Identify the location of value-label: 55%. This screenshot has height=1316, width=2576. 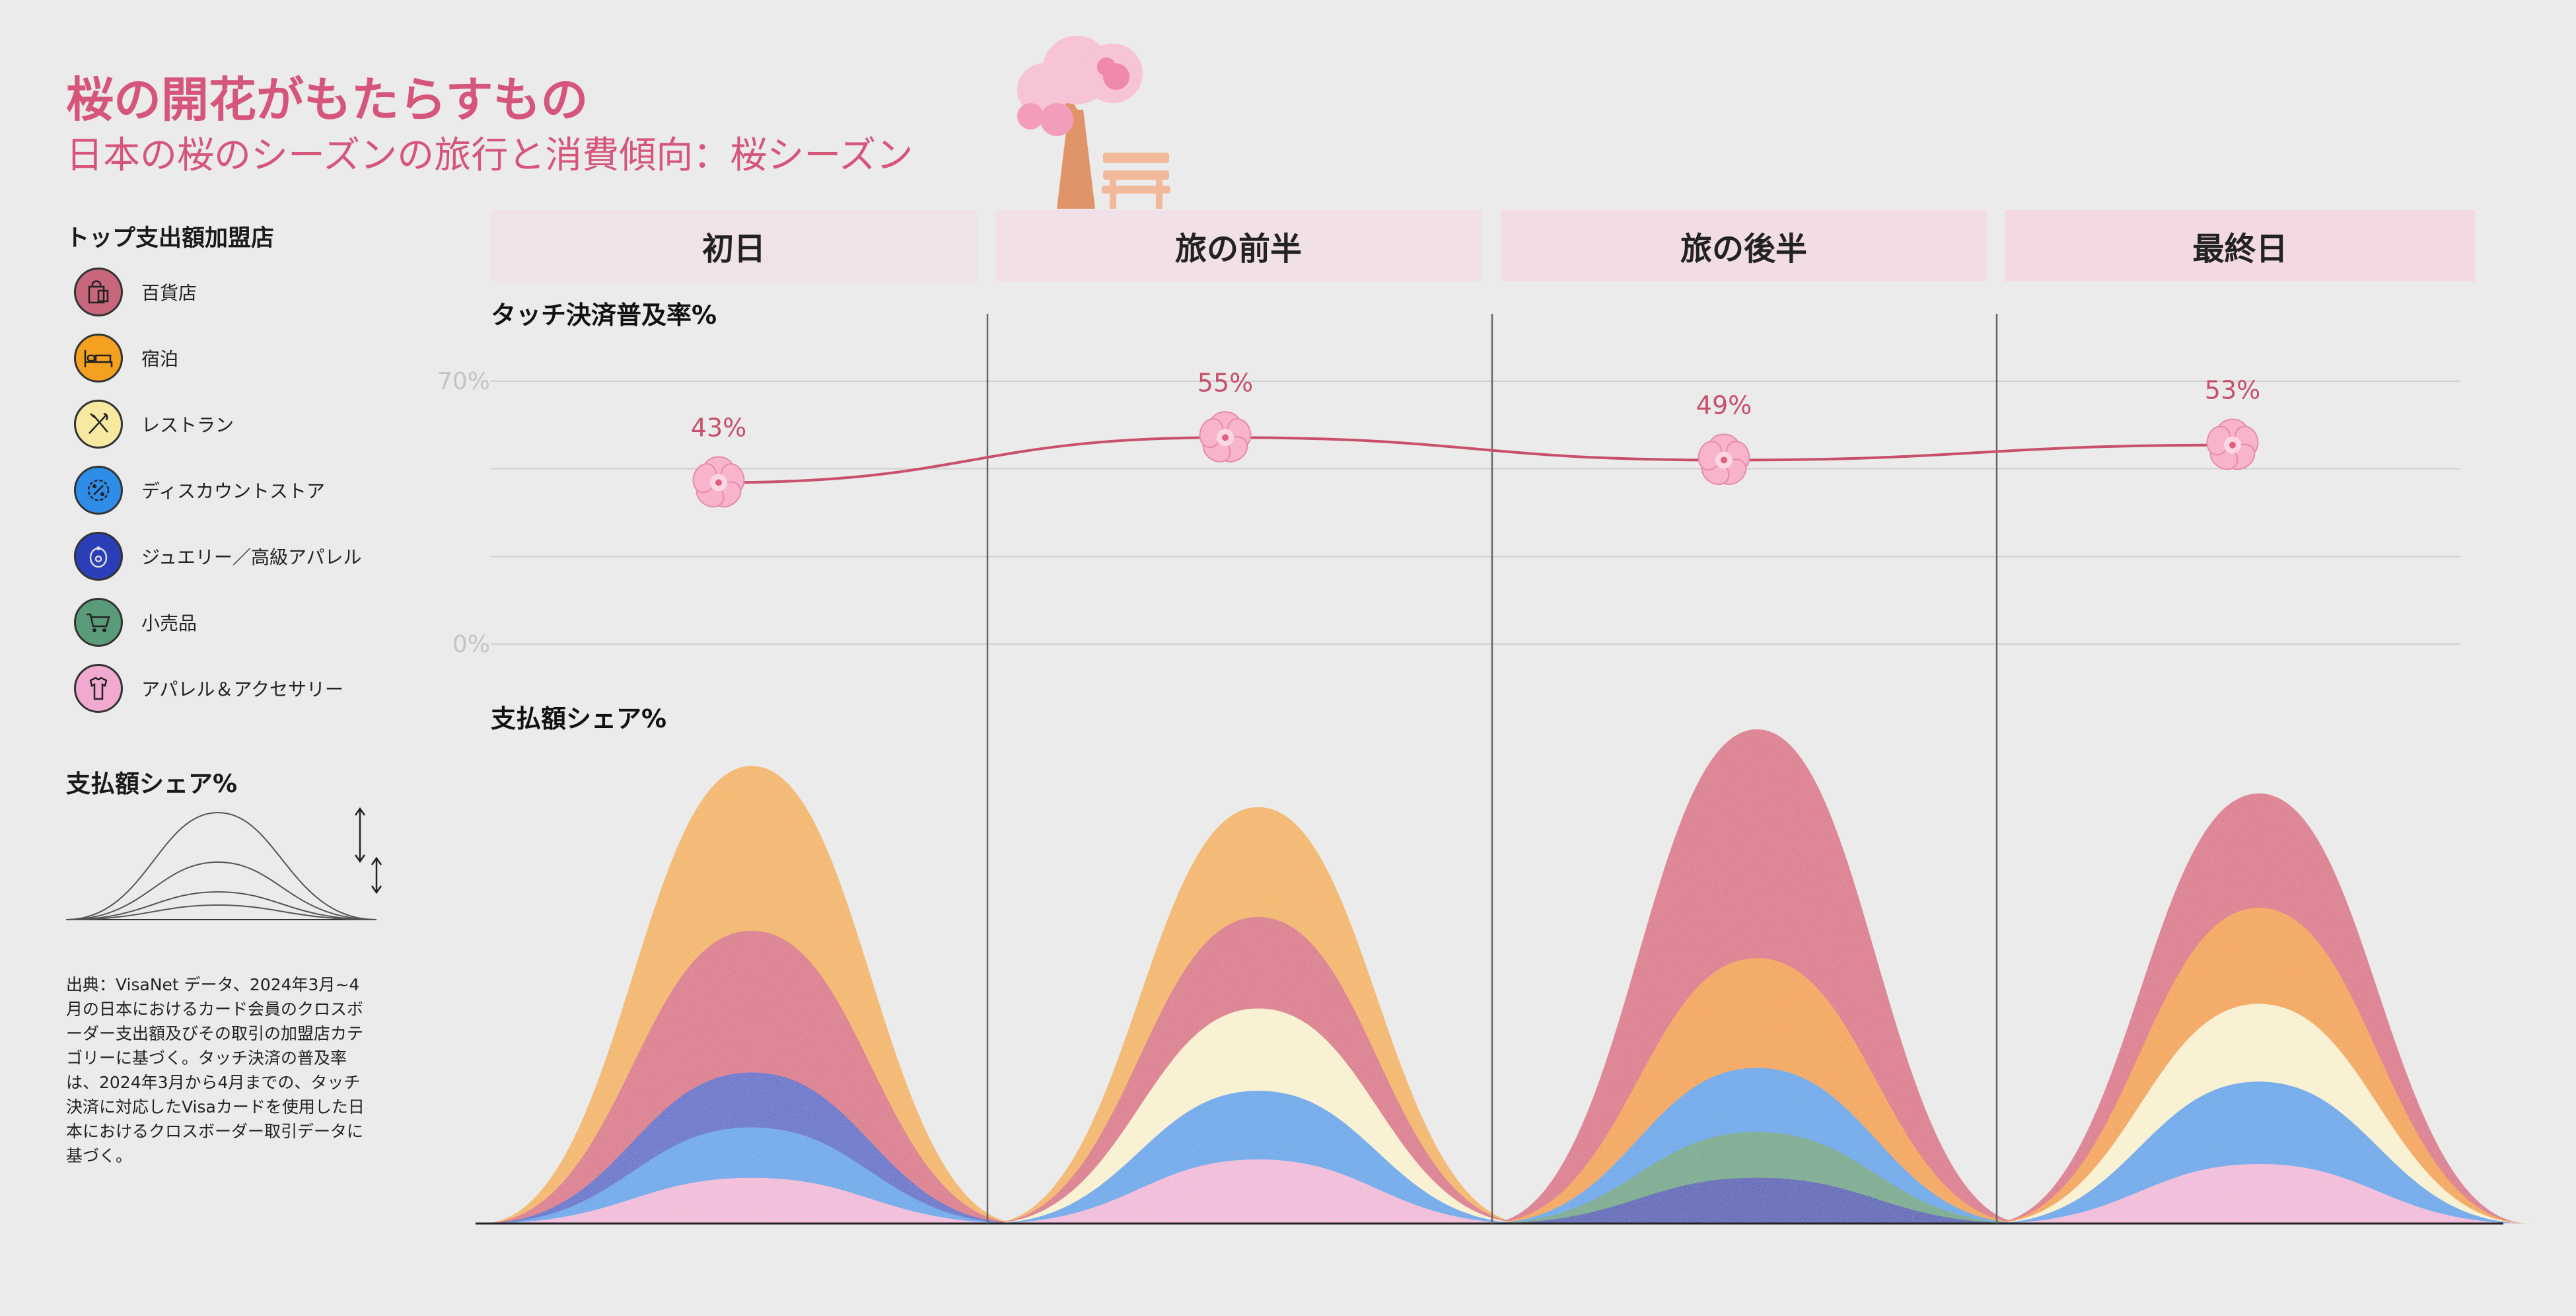
(1226, 382).